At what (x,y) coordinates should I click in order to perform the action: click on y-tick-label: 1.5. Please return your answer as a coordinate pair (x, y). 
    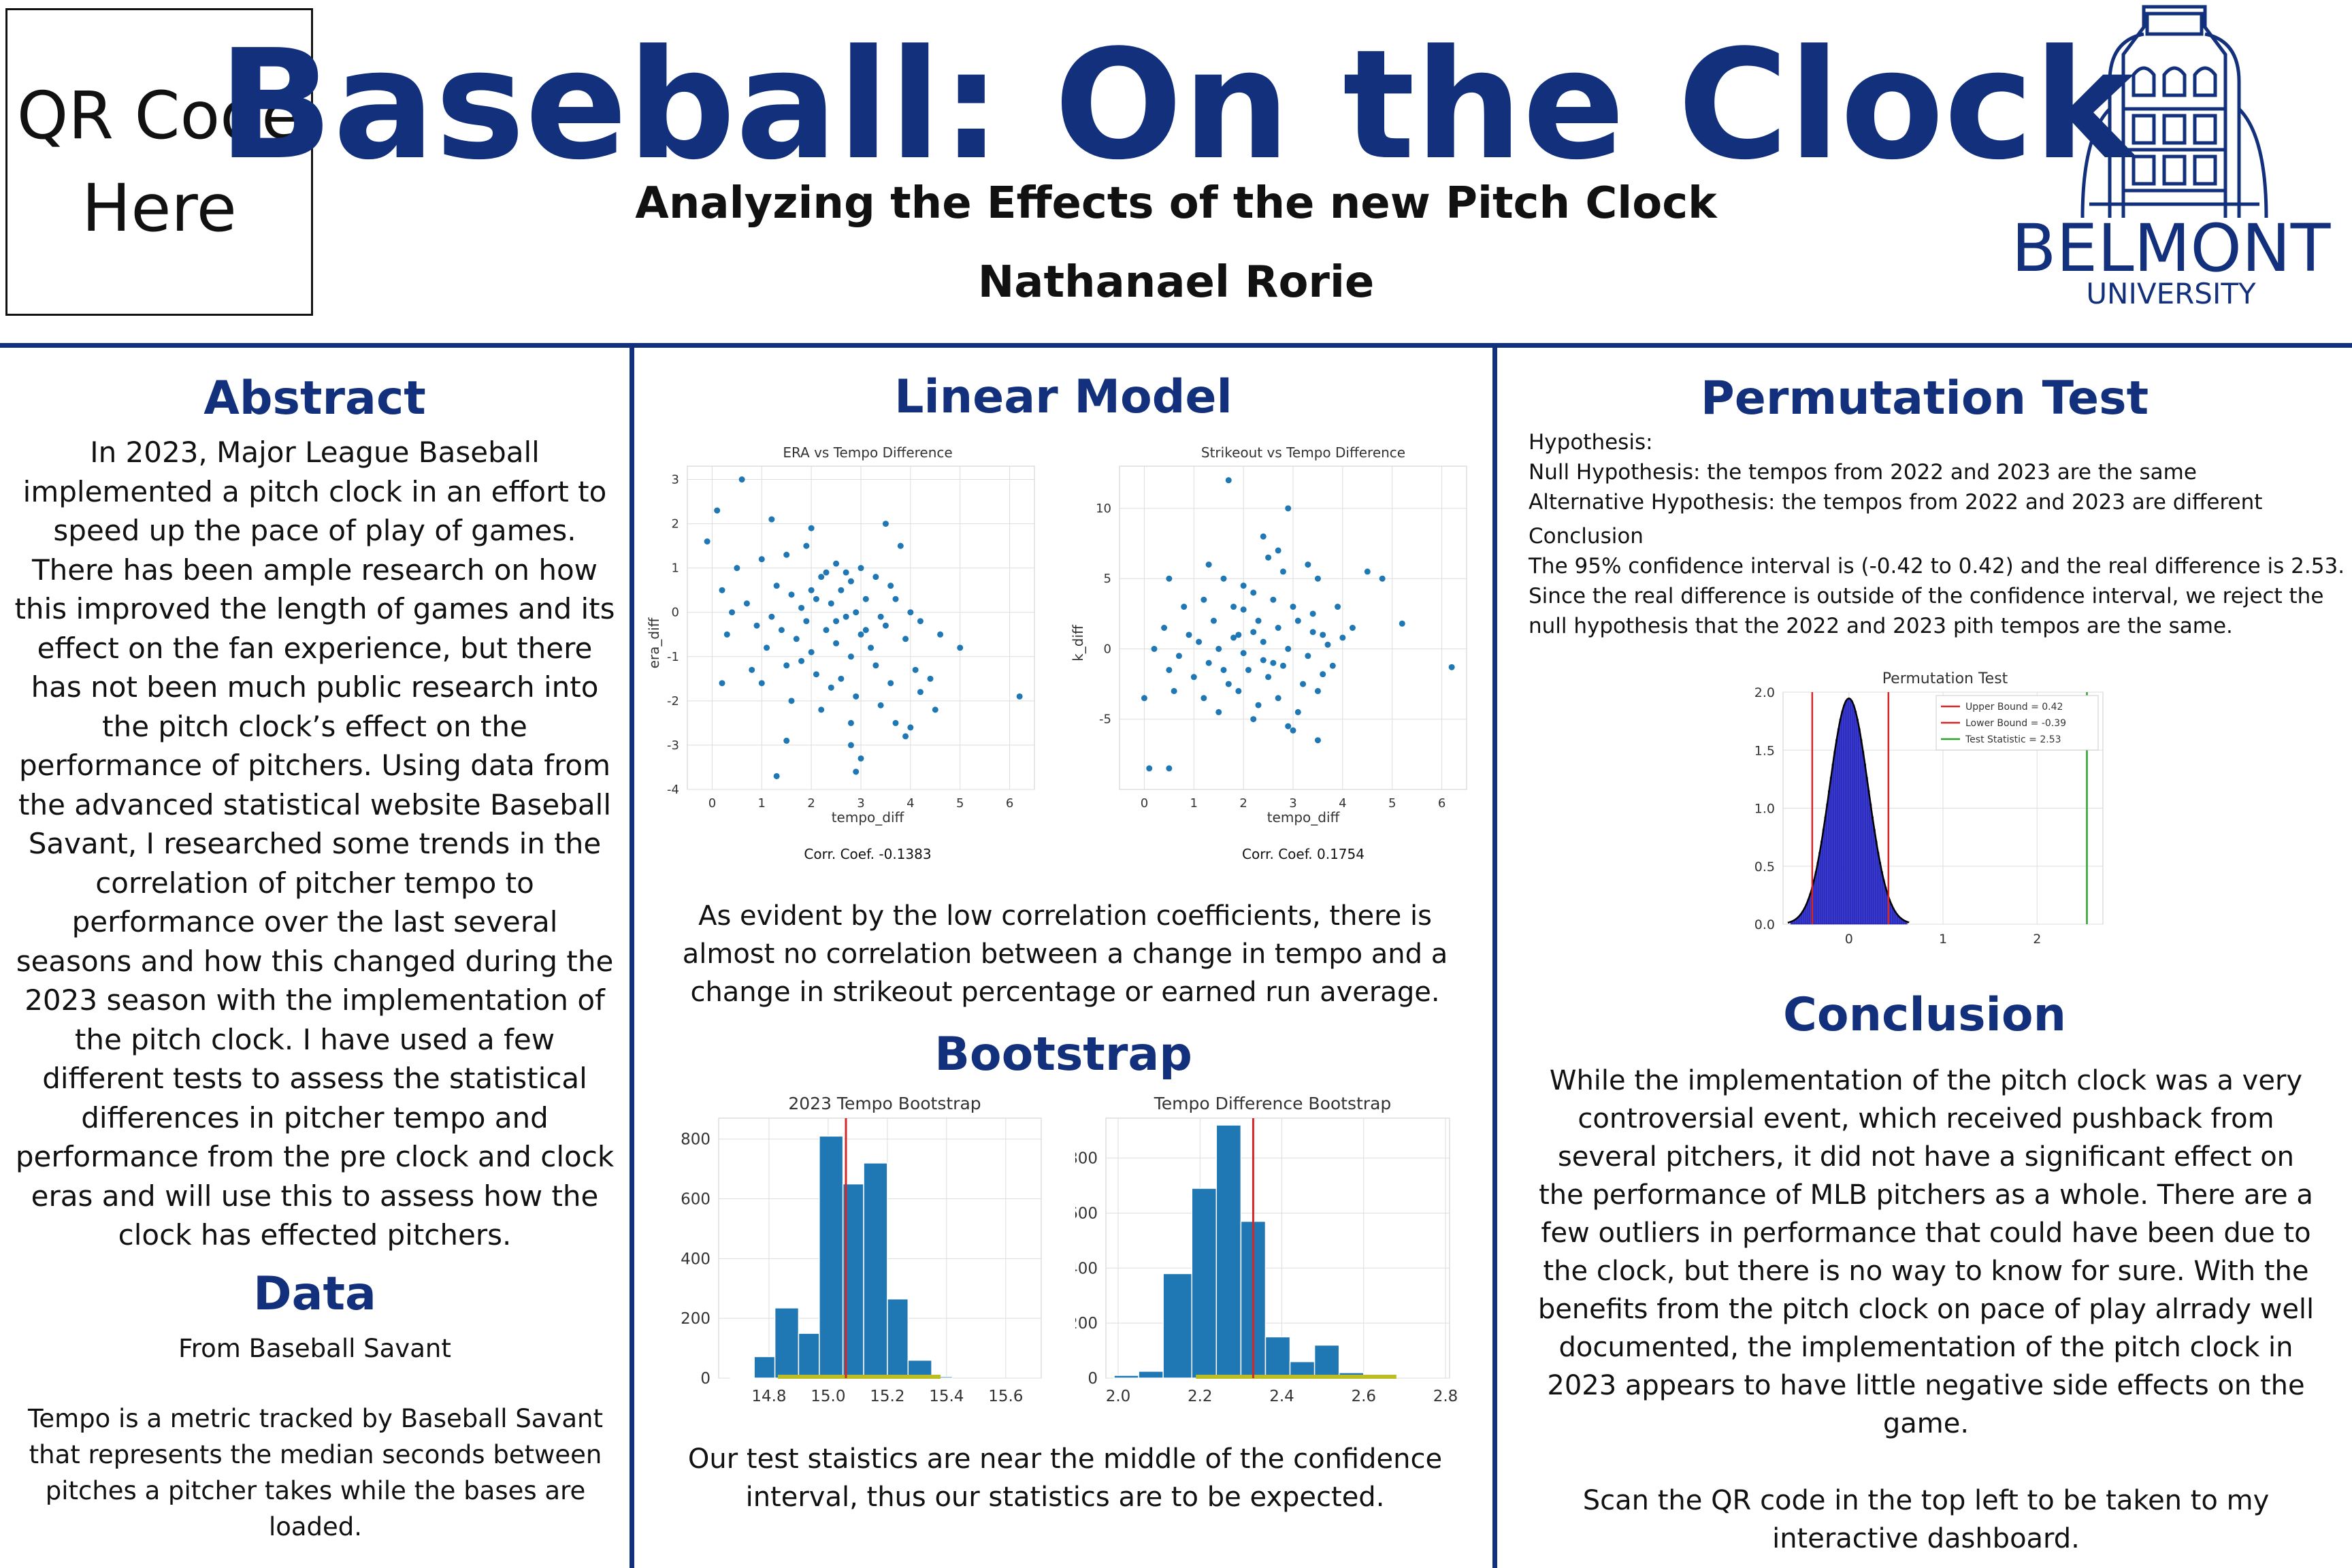
    Looking at the image, I should click on (1765, 751).